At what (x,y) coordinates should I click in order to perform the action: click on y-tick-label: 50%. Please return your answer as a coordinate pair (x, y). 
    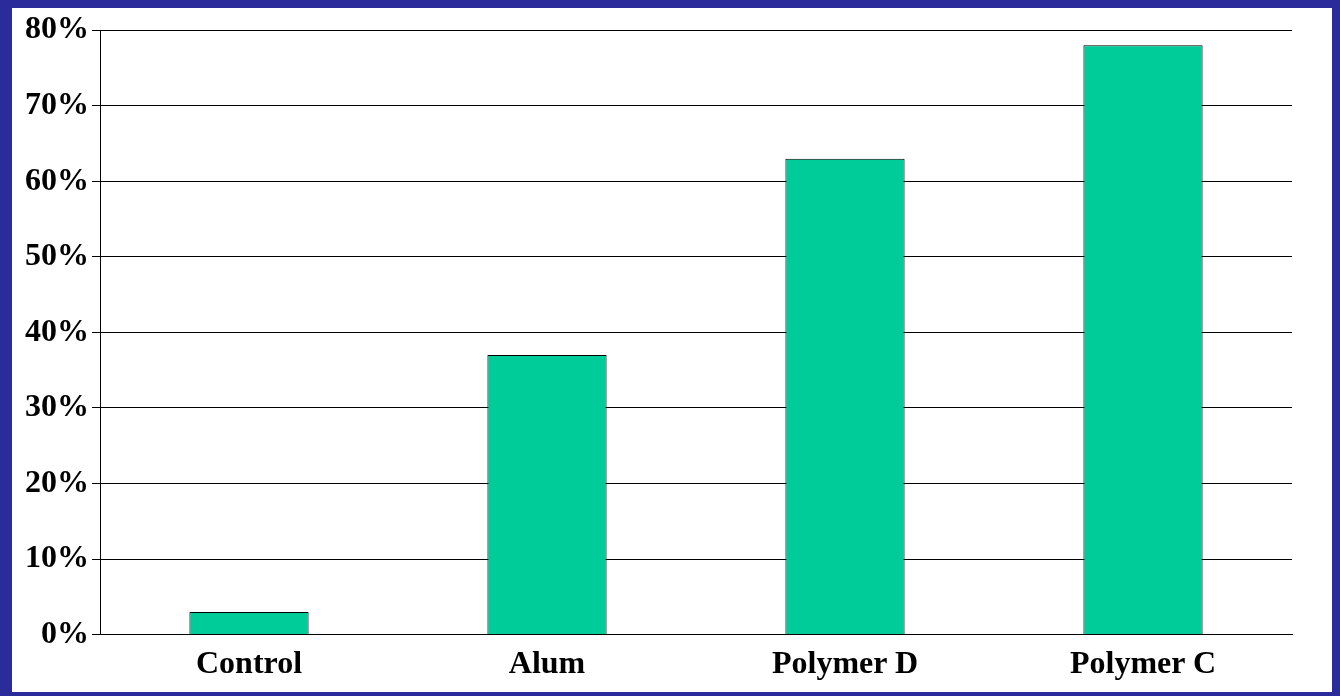
    Looking at the image, I should click on (57, 254).